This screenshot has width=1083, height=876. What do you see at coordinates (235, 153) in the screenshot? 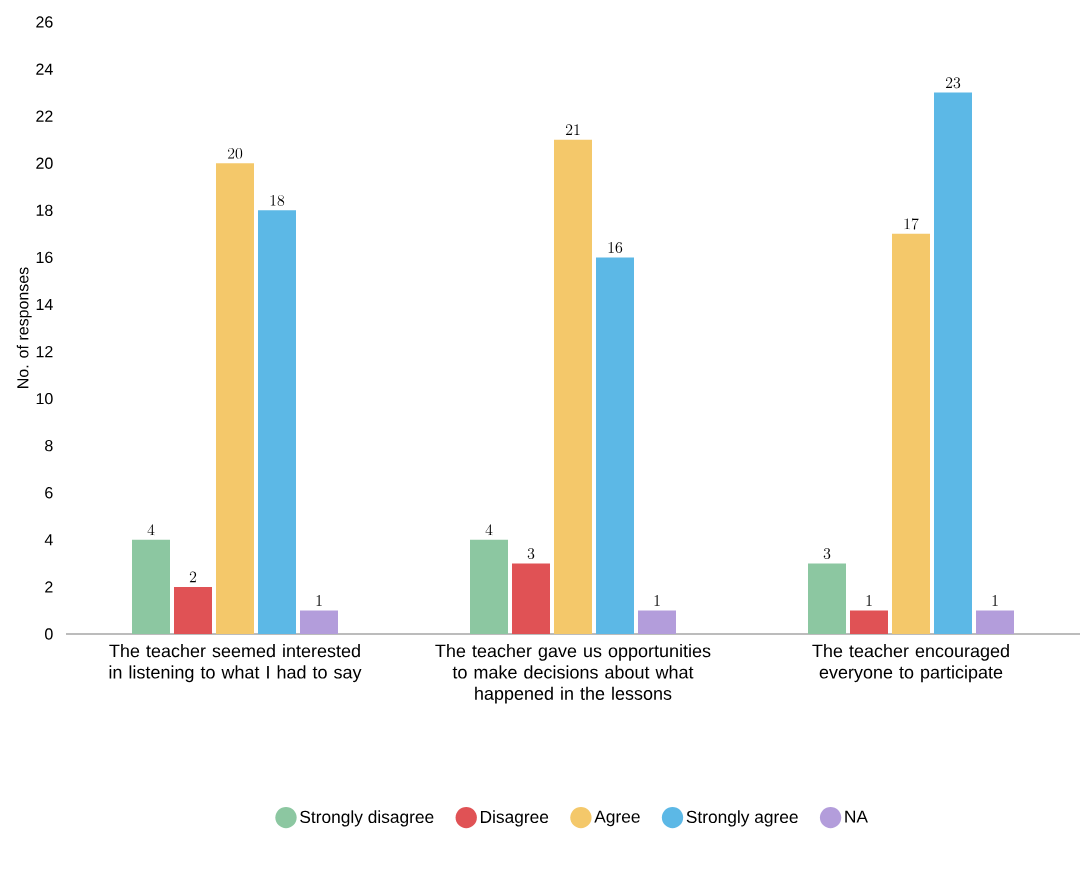
I see `data-label: 20` at bounding box center [235, 153].